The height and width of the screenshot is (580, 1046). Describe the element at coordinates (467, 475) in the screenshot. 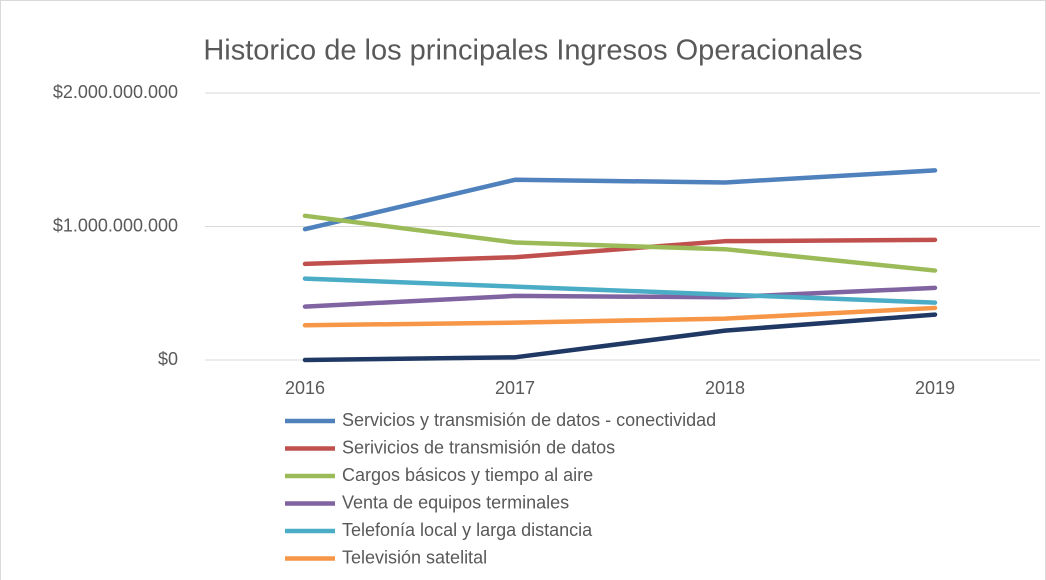

I see `legend-label: Cargos básicos y tiempo al aire` at that location.